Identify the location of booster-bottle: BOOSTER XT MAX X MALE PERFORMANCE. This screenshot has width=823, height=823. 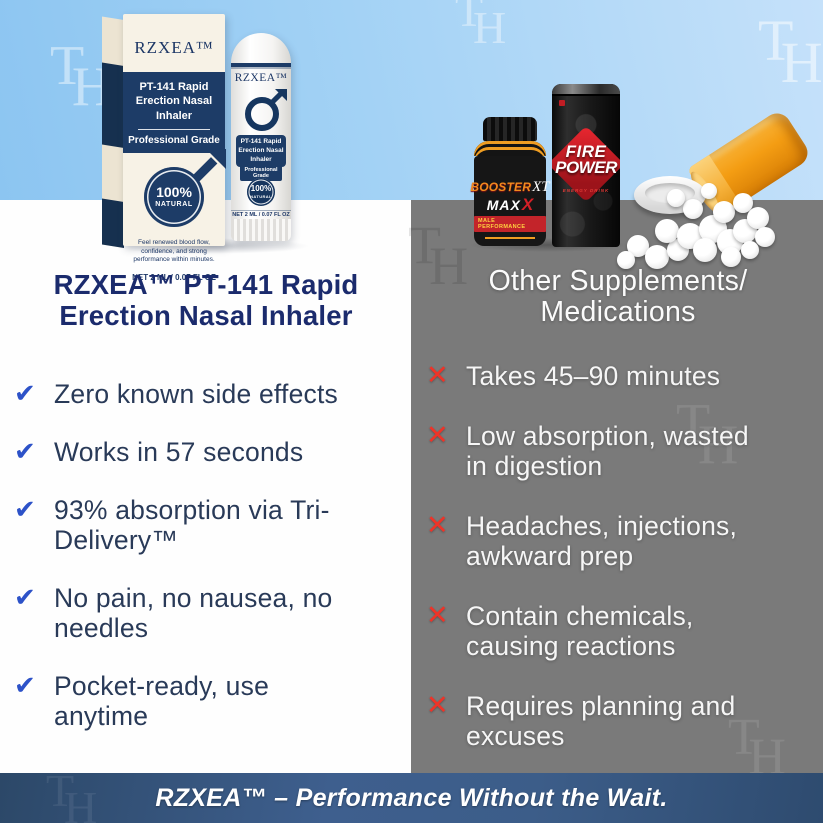
(510, 181).